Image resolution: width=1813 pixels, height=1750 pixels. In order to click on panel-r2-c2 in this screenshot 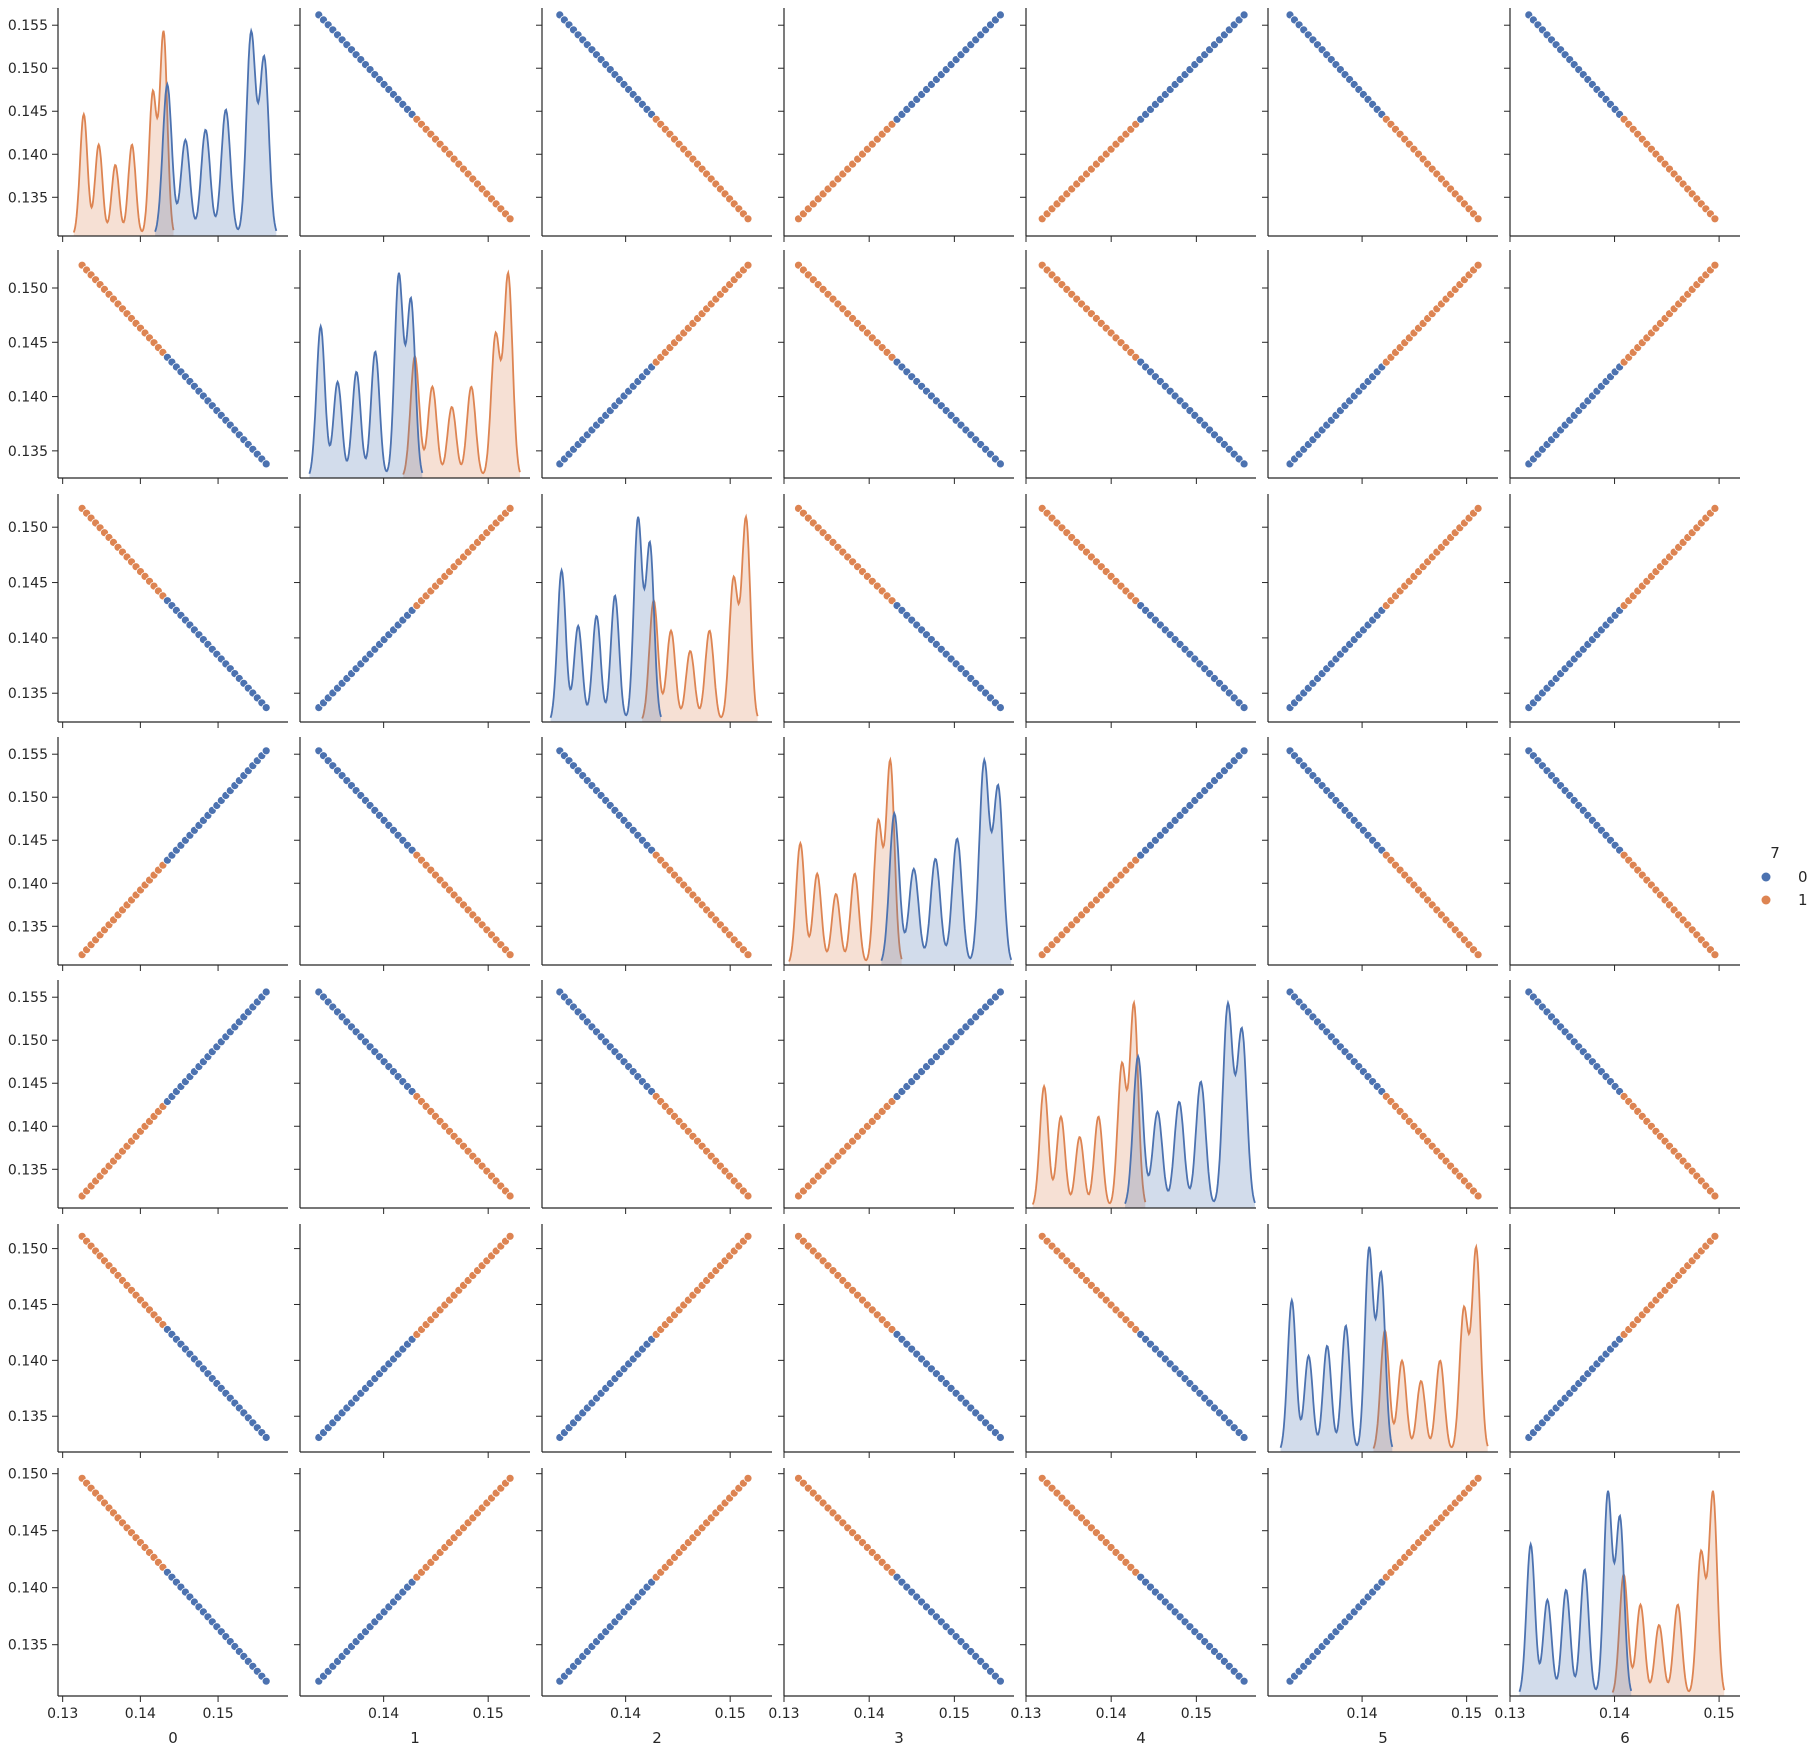, I will do `click(654, 611)`.